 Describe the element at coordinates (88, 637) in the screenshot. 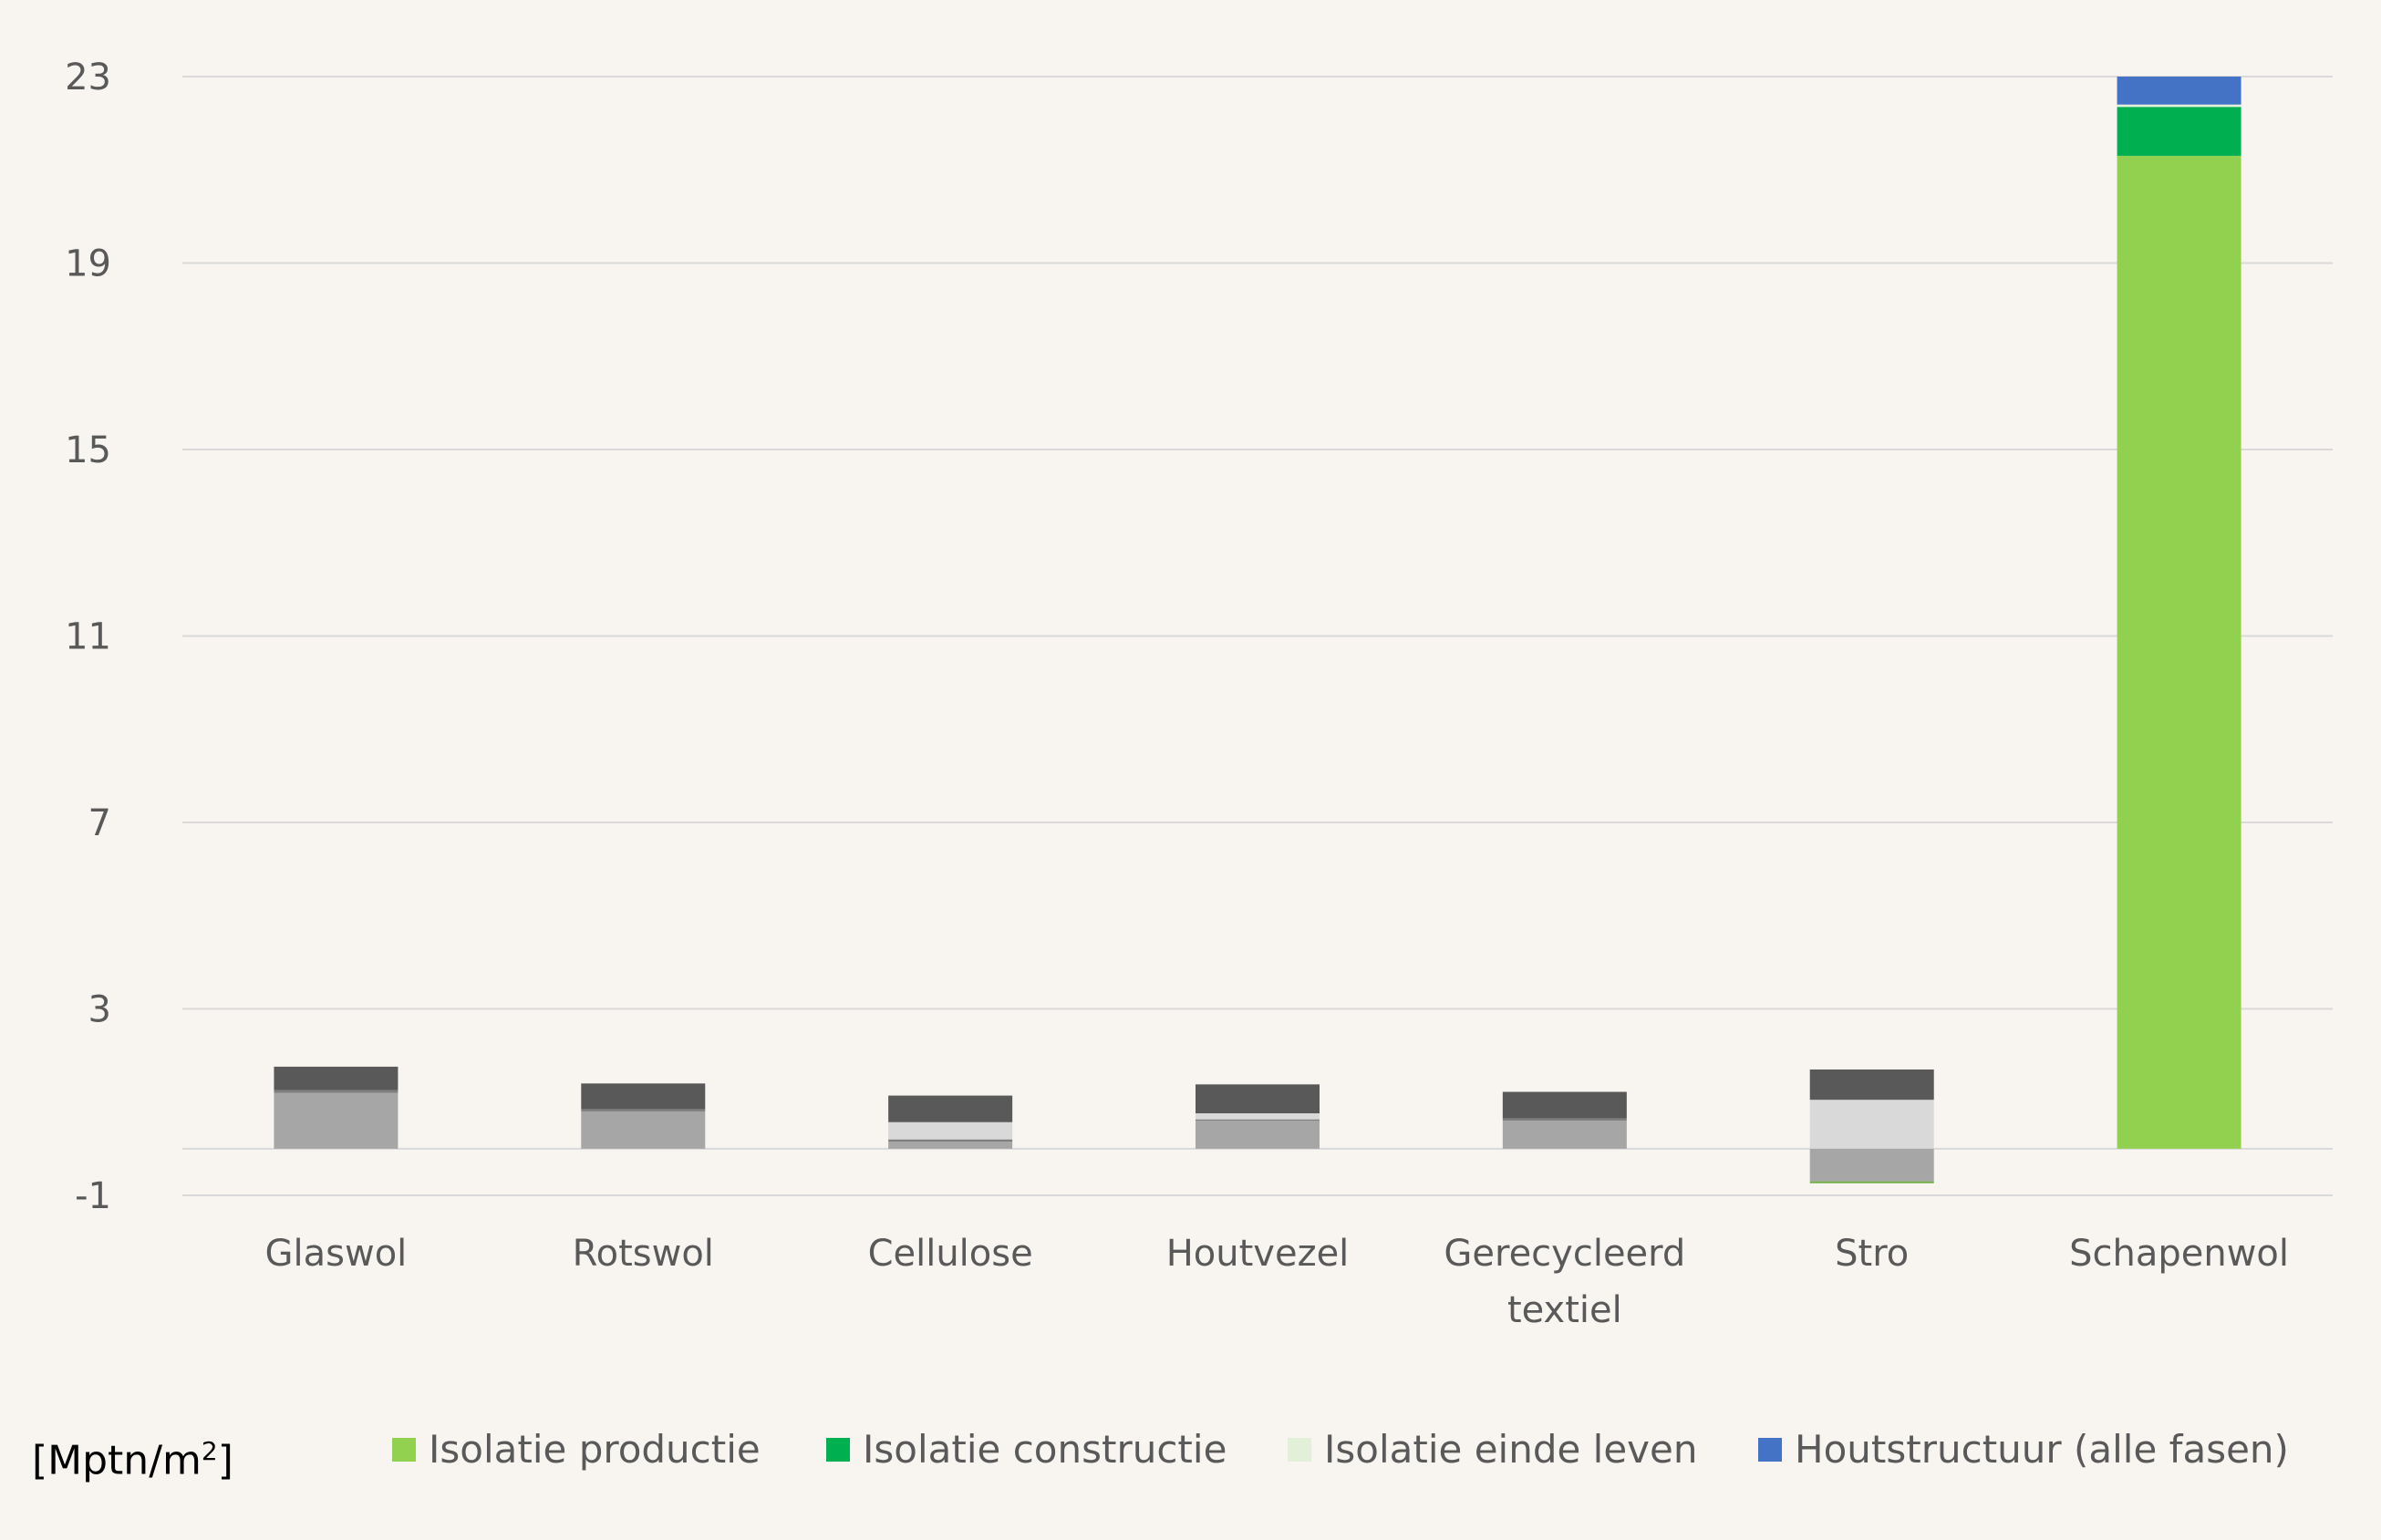

I see `y-tick-label: 11` at that location.